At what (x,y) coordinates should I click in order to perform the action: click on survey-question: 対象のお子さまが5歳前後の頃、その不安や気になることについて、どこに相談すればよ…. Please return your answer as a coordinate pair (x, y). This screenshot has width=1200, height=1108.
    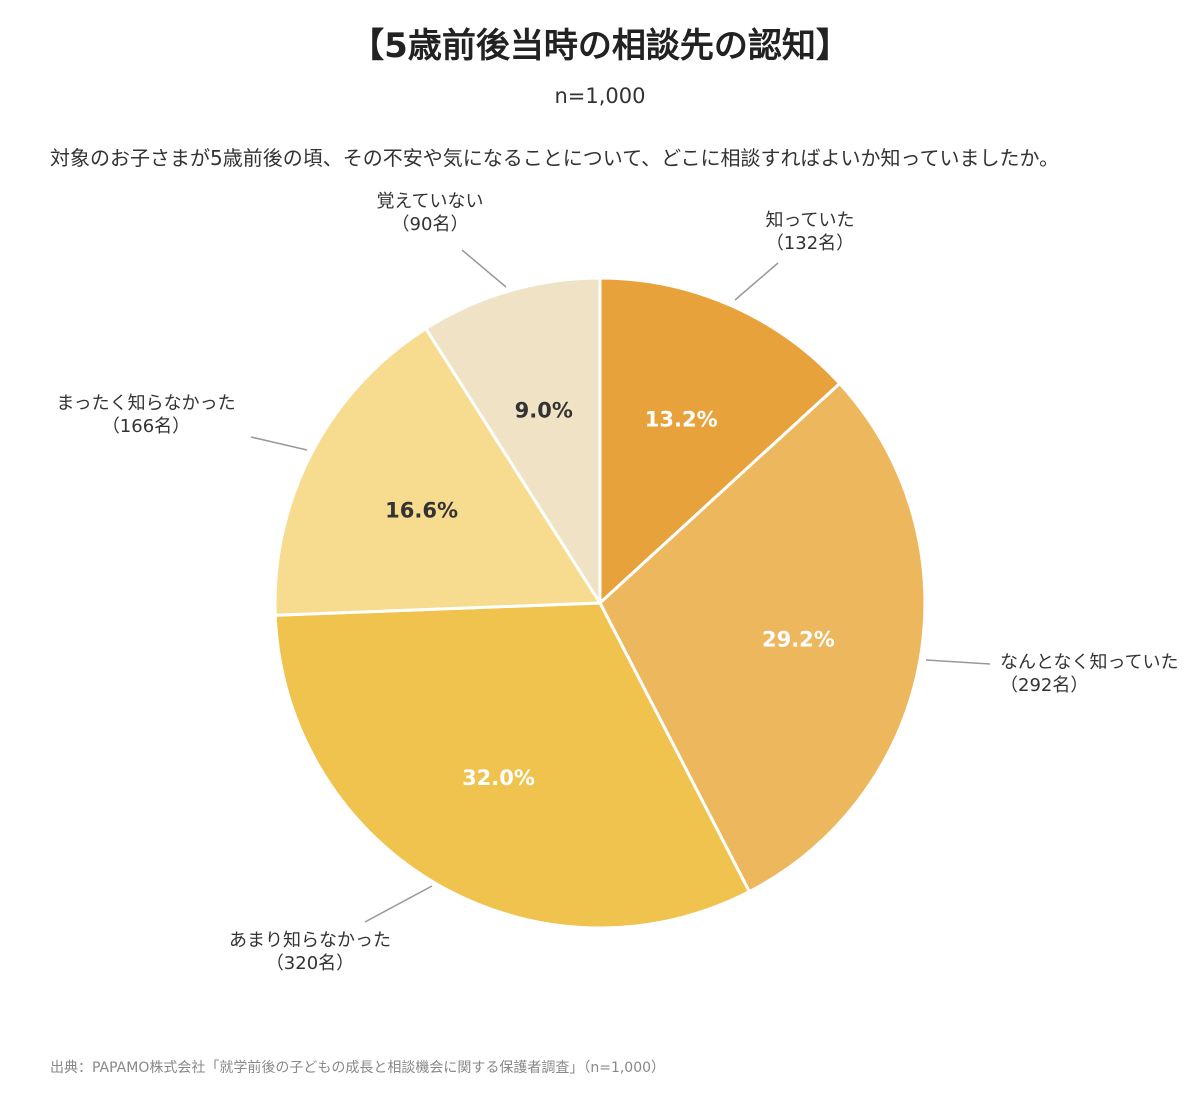
    Looking at the image, I should click on (555, 158).